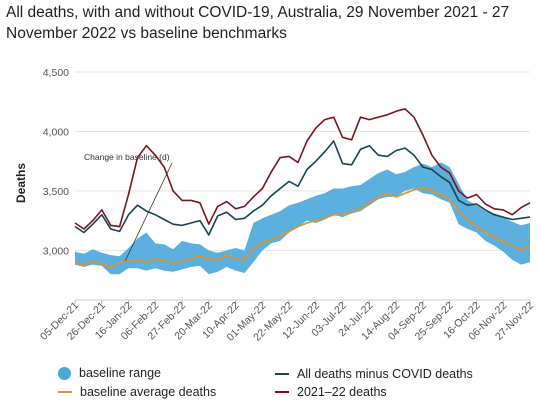 The image size is (540, 413). I want to click on annotations: Change in baseline (d), so click(128, 206).